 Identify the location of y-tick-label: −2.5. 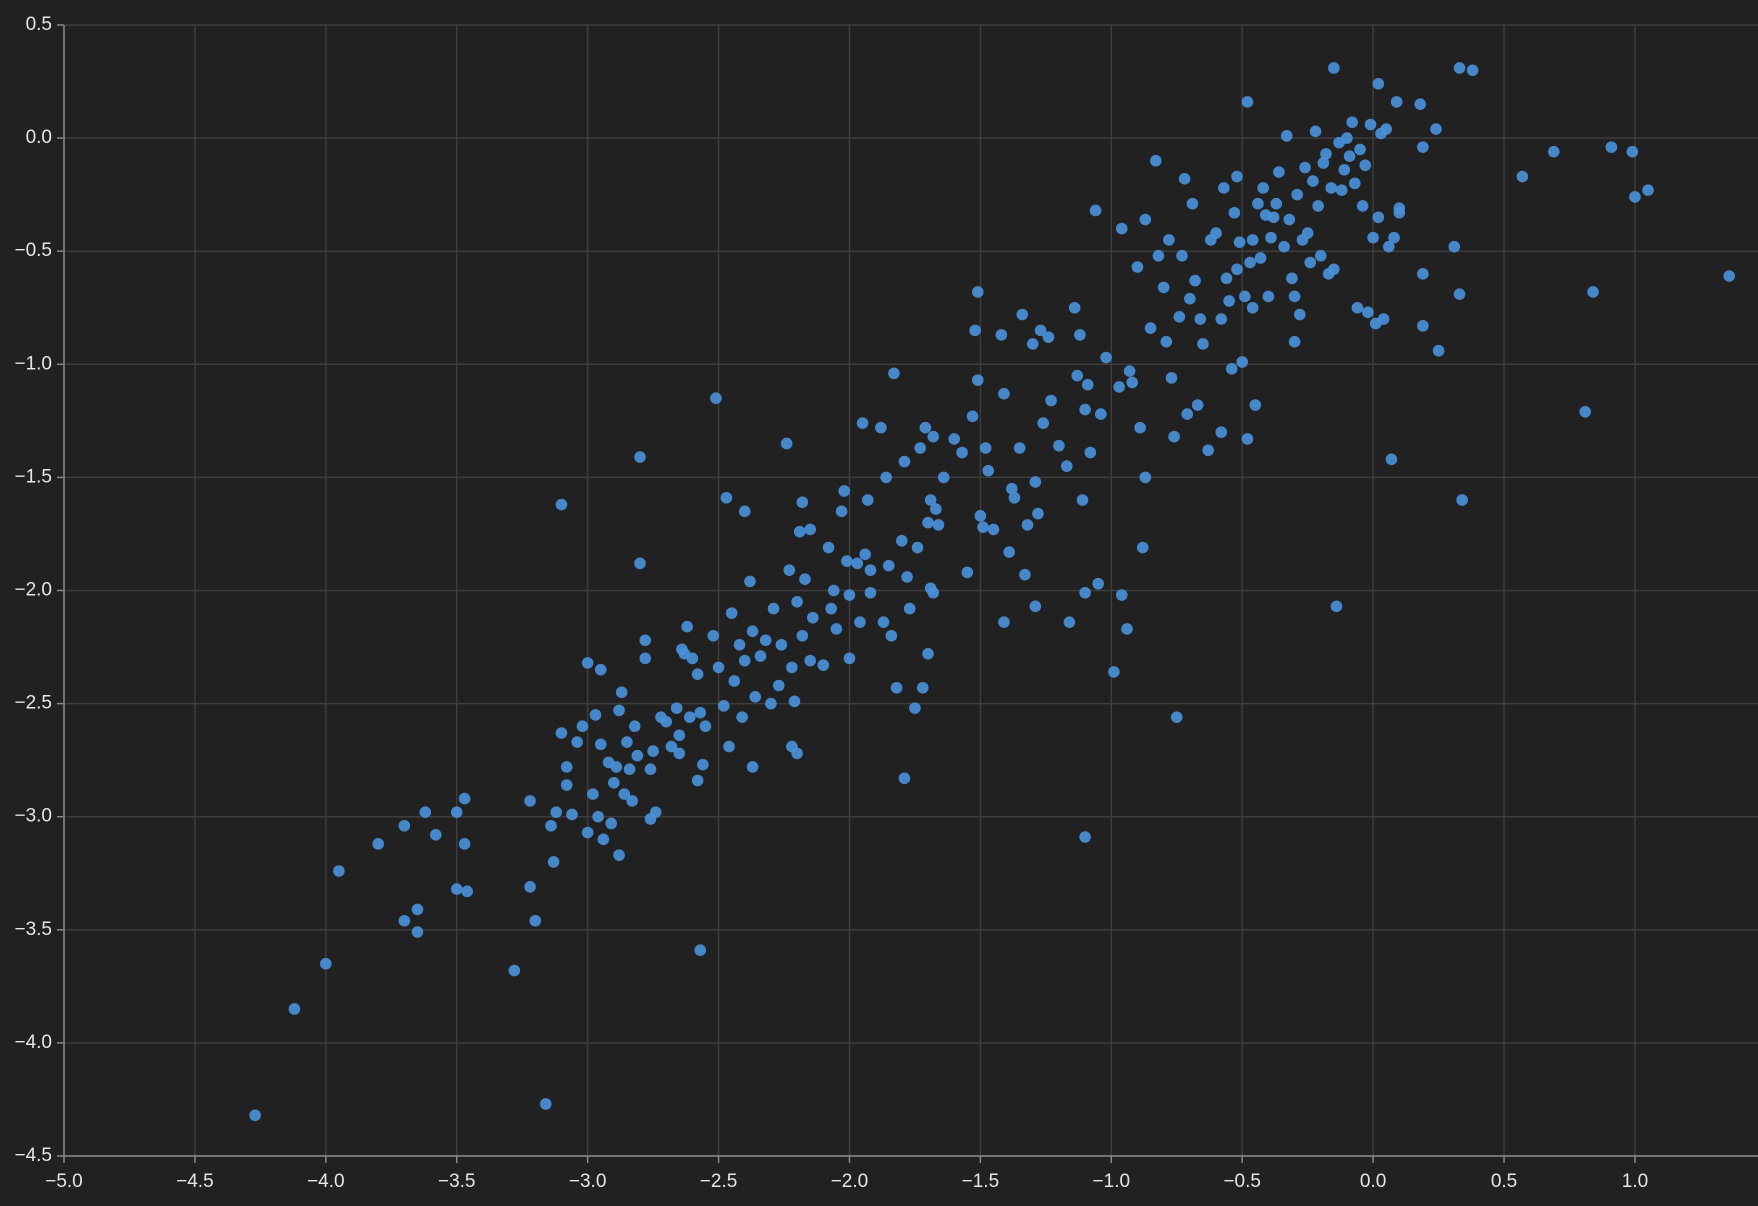
(33, 703).